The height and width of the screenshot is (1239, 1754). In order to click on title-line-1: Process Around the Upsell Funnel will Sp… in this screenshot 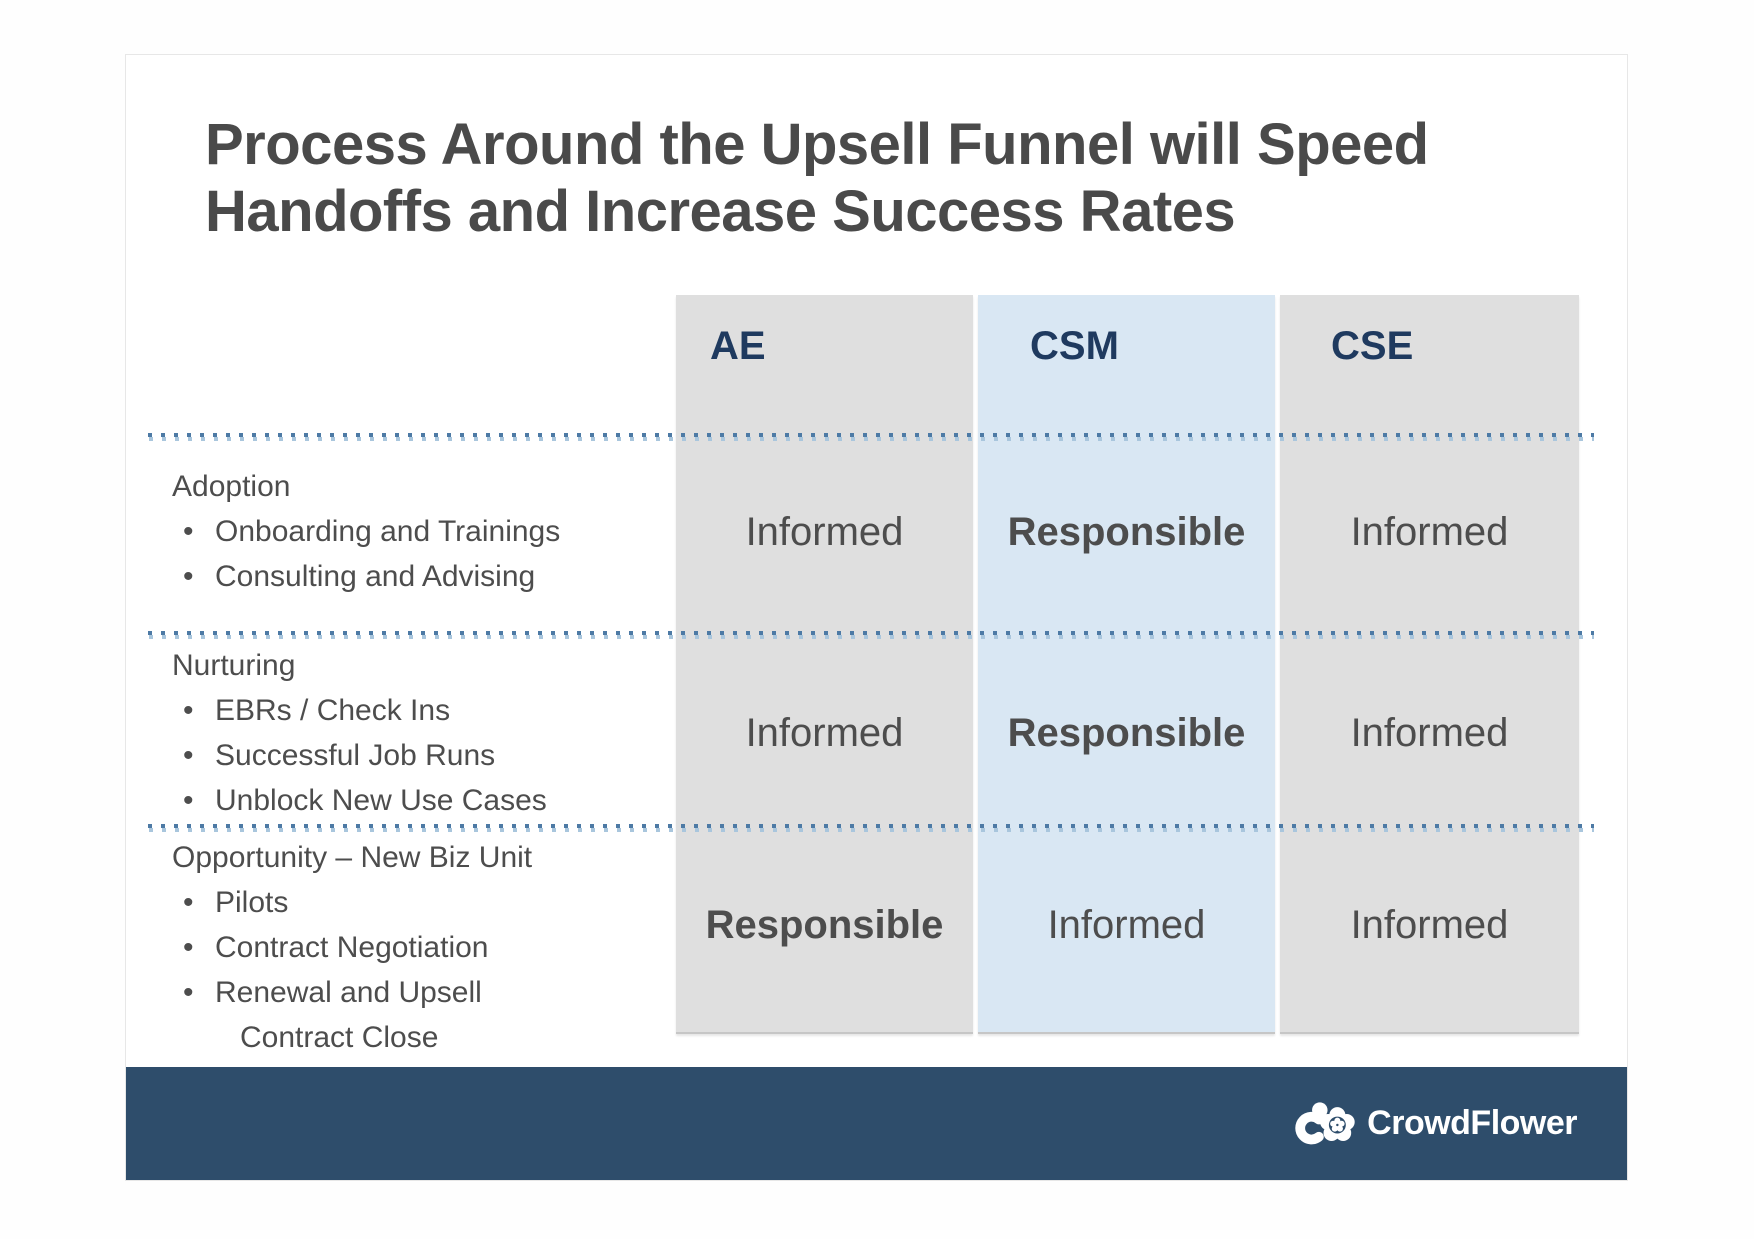, I will do `click(817, 144)`.